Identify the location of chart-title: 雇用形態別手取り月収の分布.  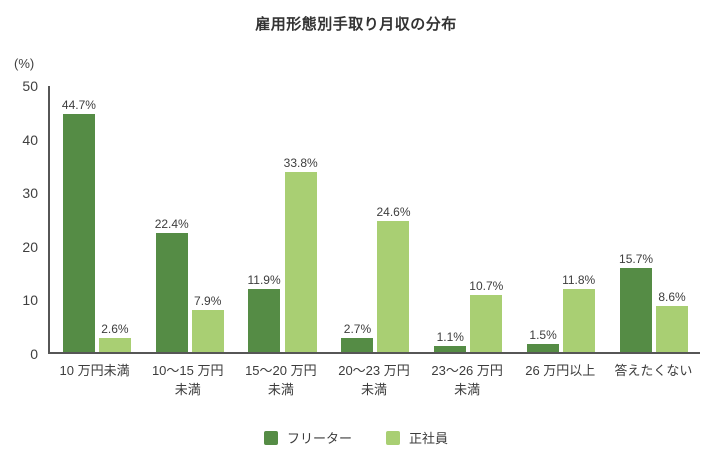
(356, 24).